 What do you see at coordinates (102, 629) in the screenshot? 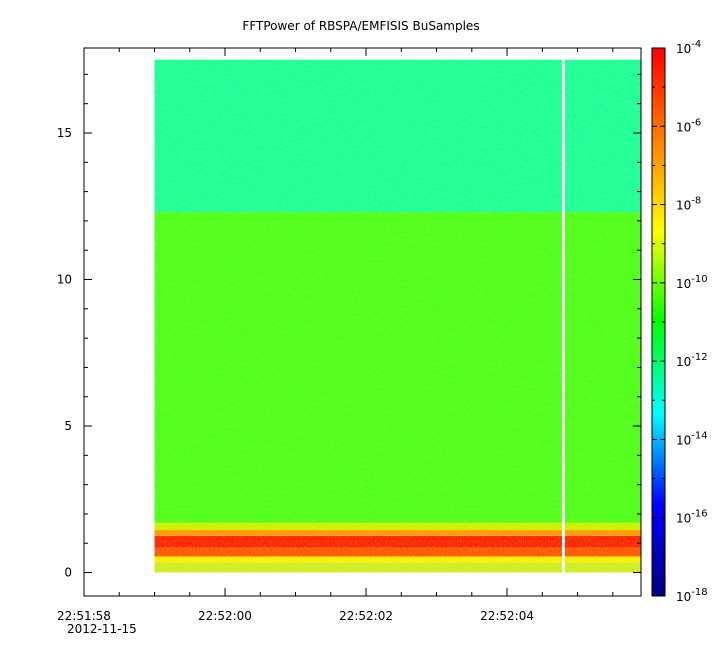
I see `x-axis-date-label: 2012-11-15` at bounding box center [102, 629].